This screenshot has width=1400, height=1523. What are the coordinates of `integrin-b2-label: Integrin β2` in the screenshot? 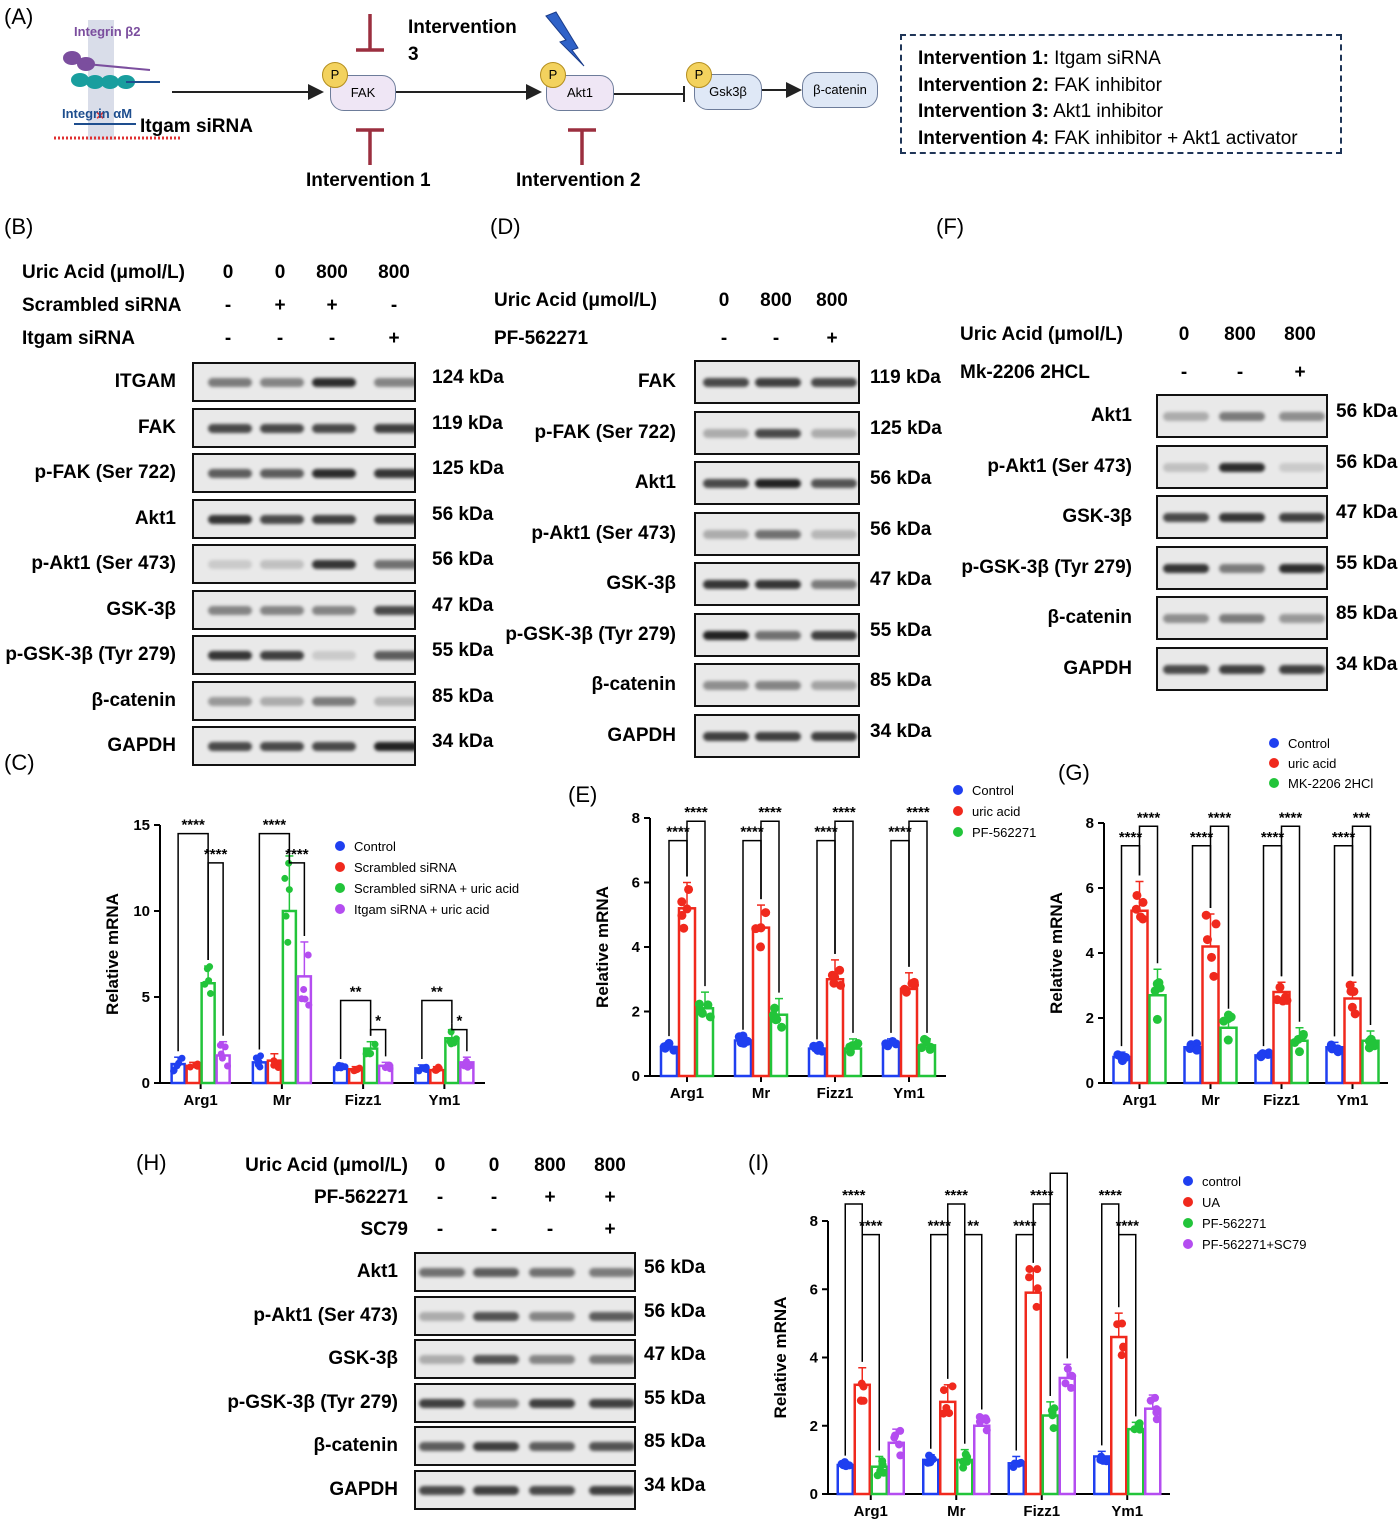 It's located at (107, 31).